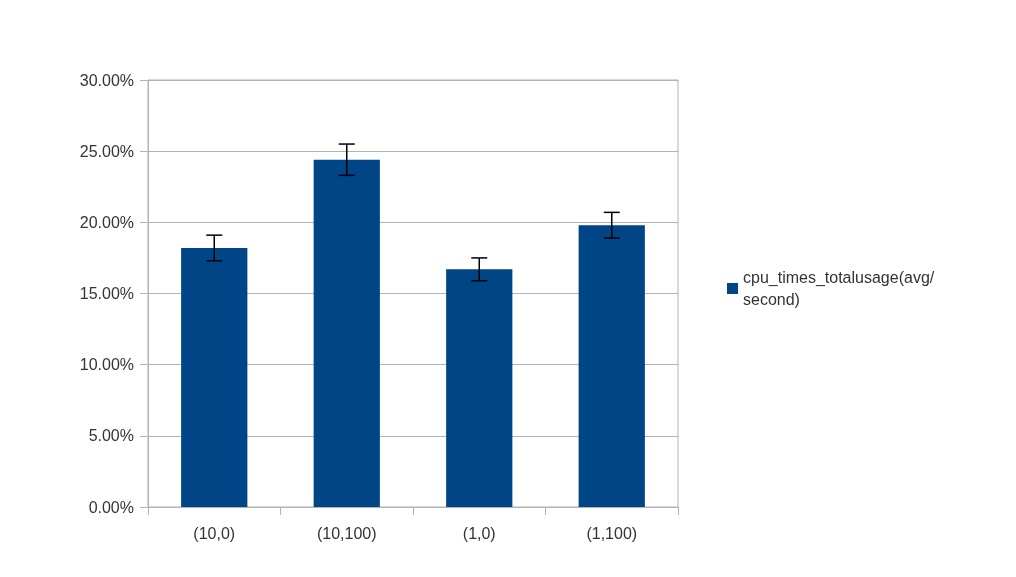 This screenshot has height=577, width=1016. What do you see at coordinates (106, 222) in the screenshot?
I see `y-tick-label: 20.00%` at bounding box center [106, 222].